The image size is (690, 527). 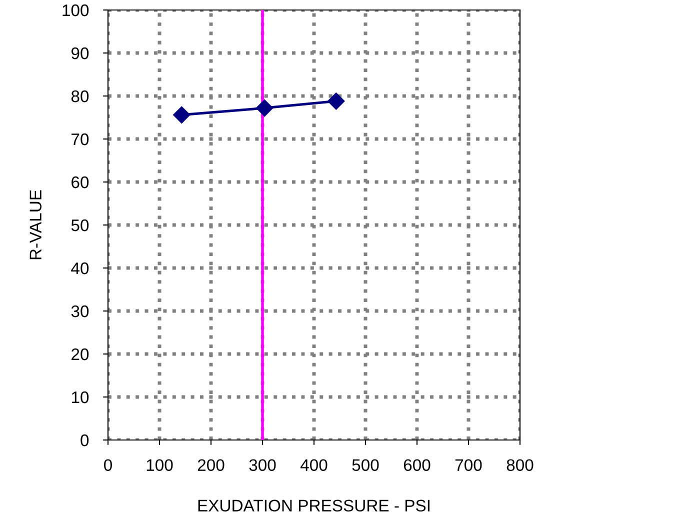 What do you see at coordinates (80, 397) in the screenshot?
I see `y-tick-label: 10` at bounding box center [80, 397].